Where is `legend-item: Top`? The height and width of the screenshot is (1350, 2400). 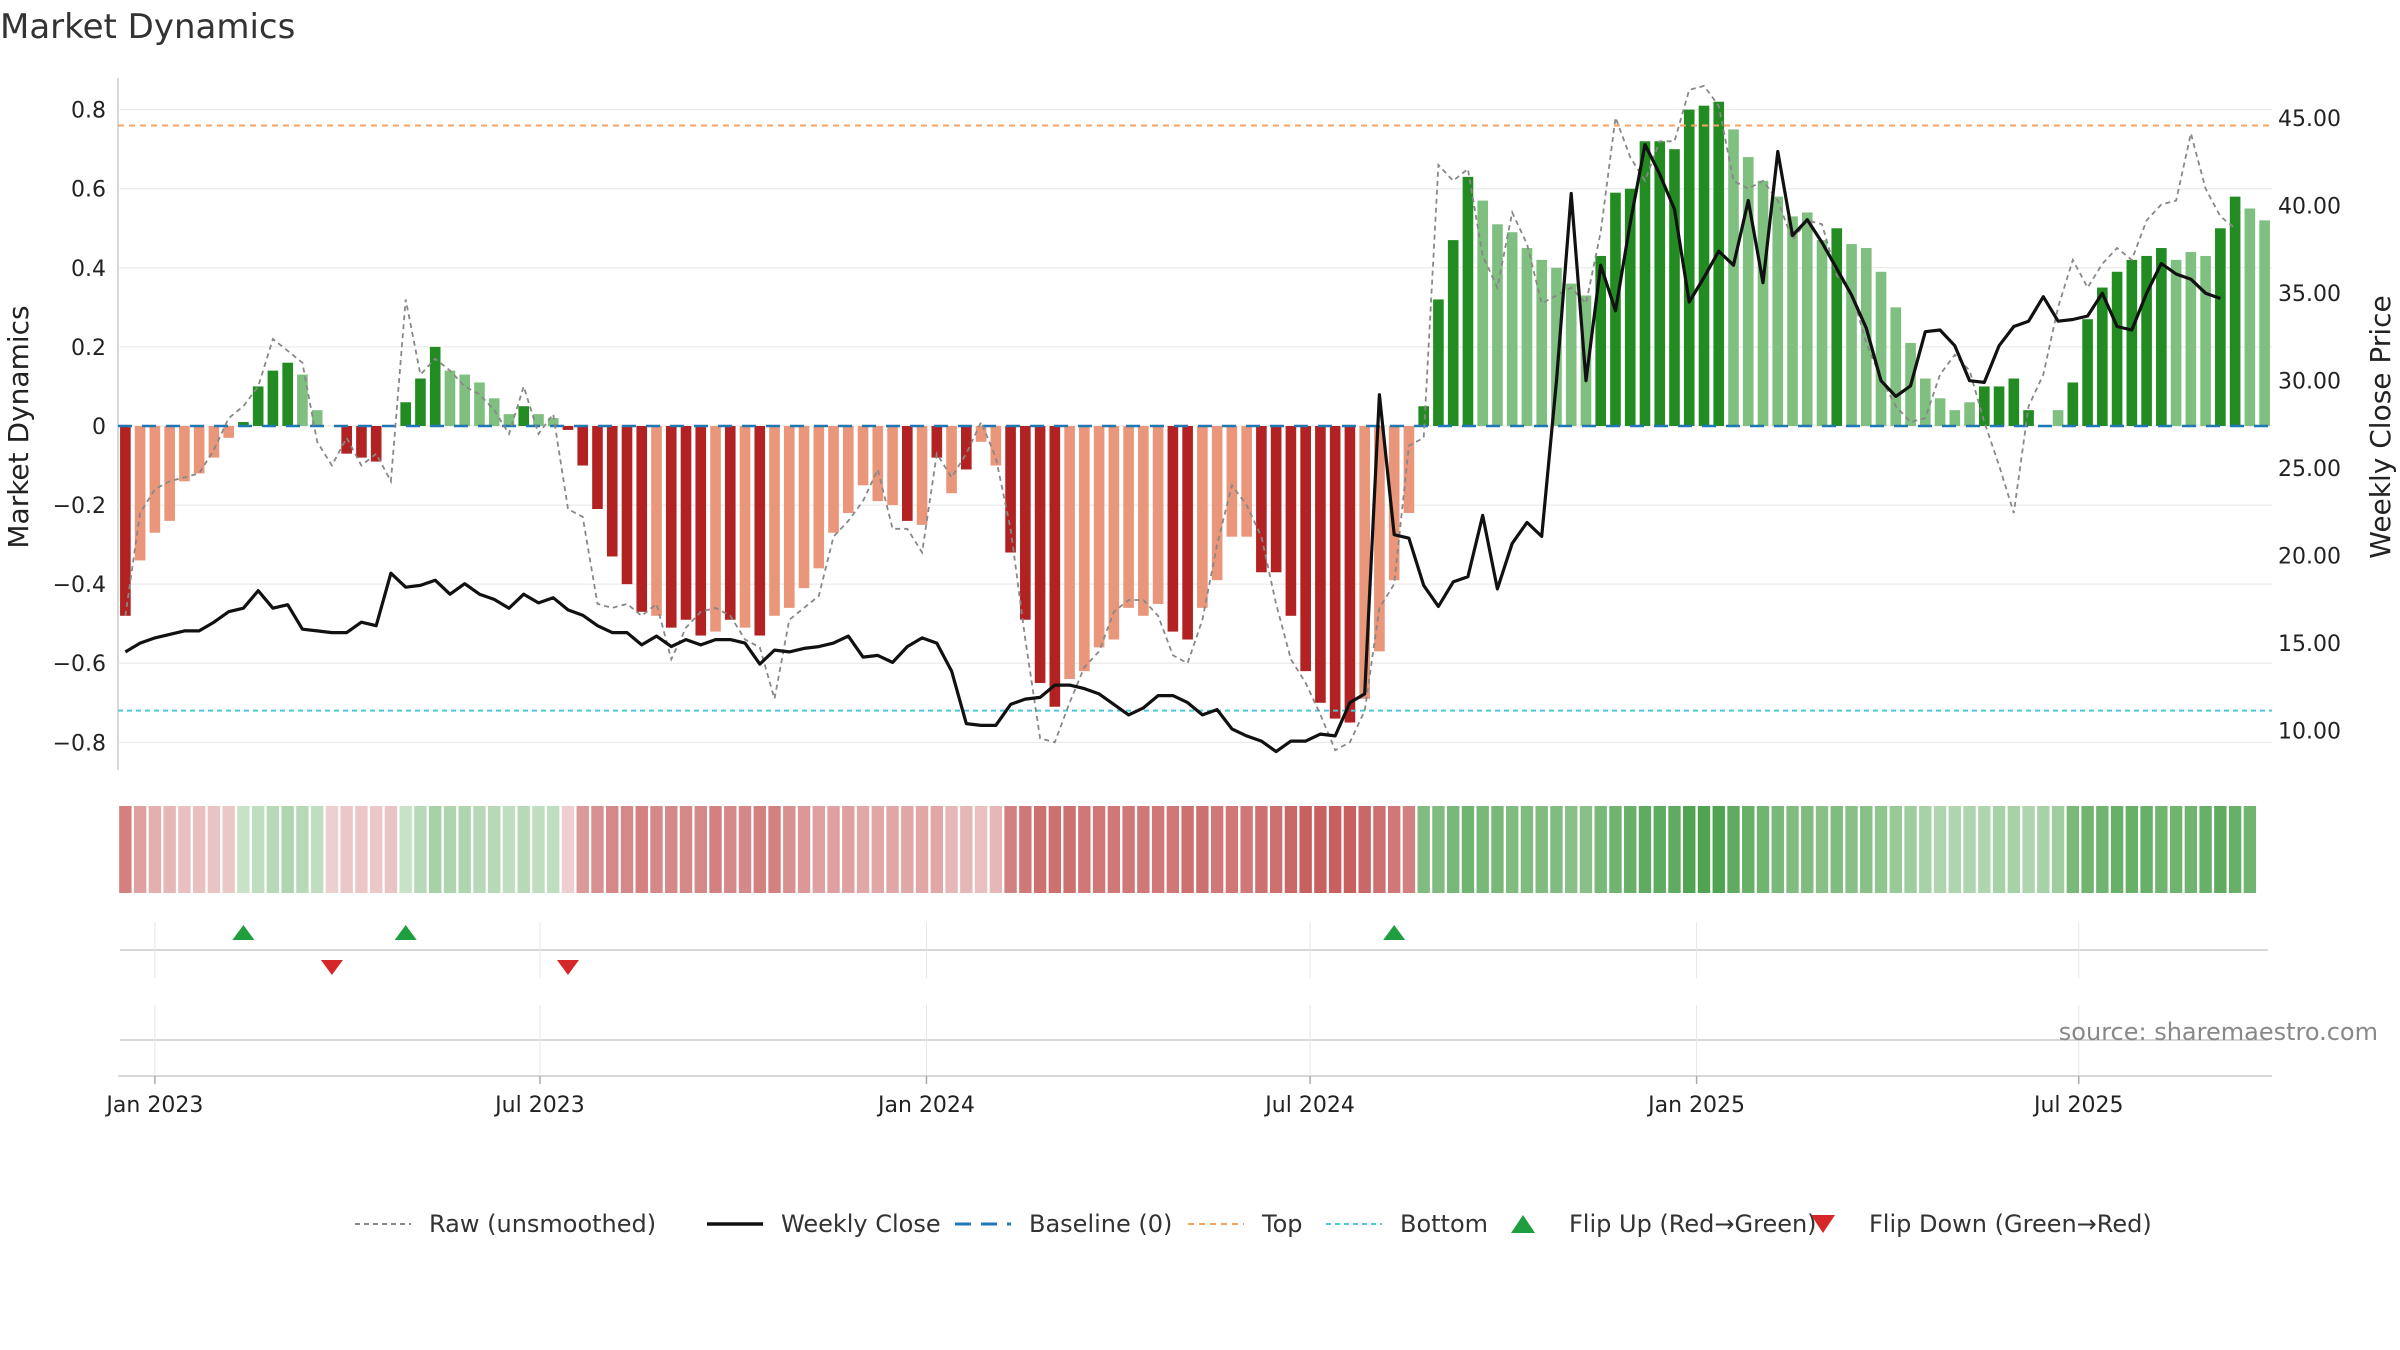 legend-item: Top is located at coordinates (1245, 1224).